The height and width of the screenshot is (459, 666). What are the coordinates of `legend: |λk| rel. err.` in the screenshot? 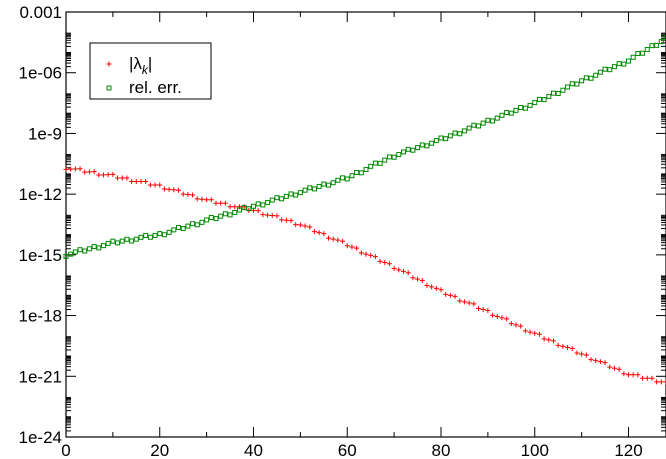 It's located at (150, 71).